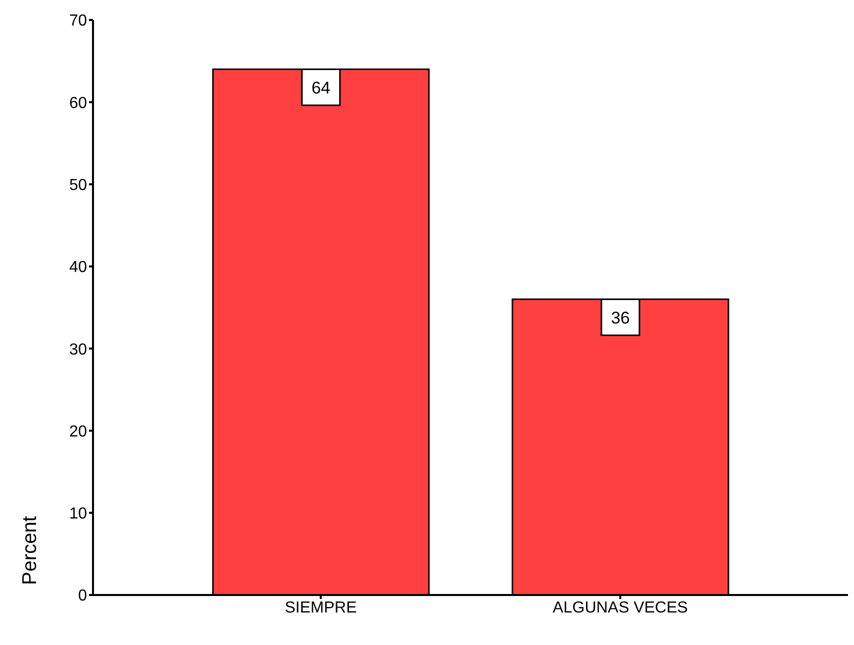  What do you see at coordinates (78, 185) in the screenshot?
I see `y-tick-label: 50` at bounding box center [78, 185].